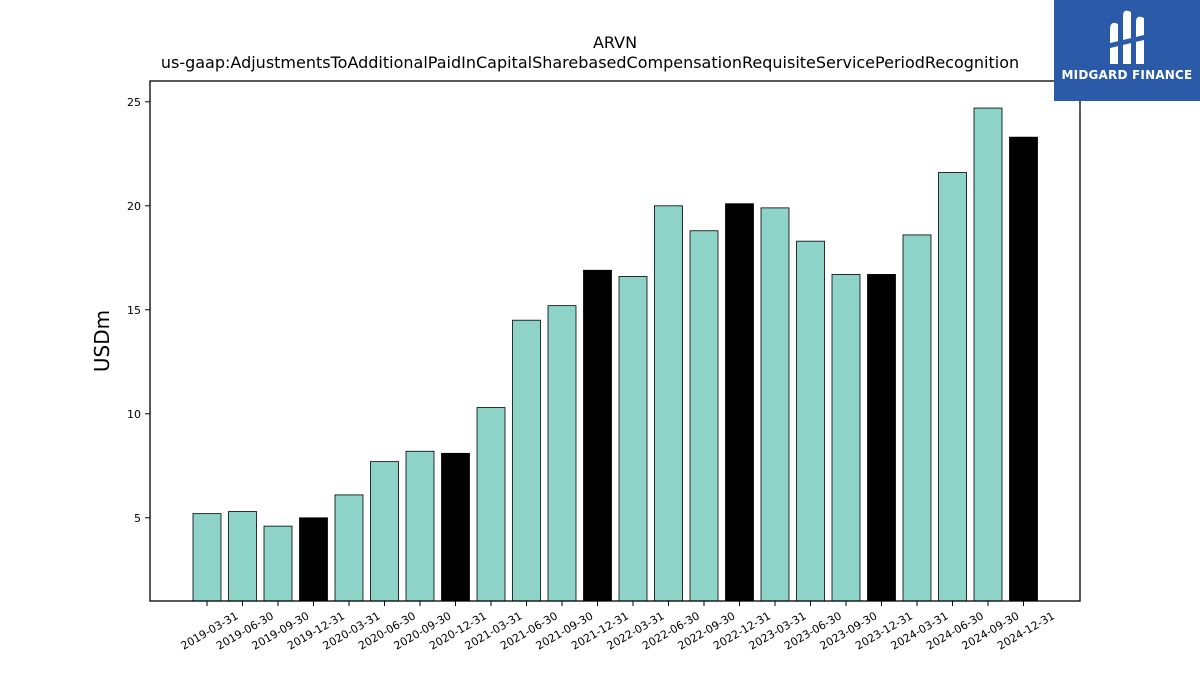  I want to click on y-axis-label: USDm, so click(102, 341).